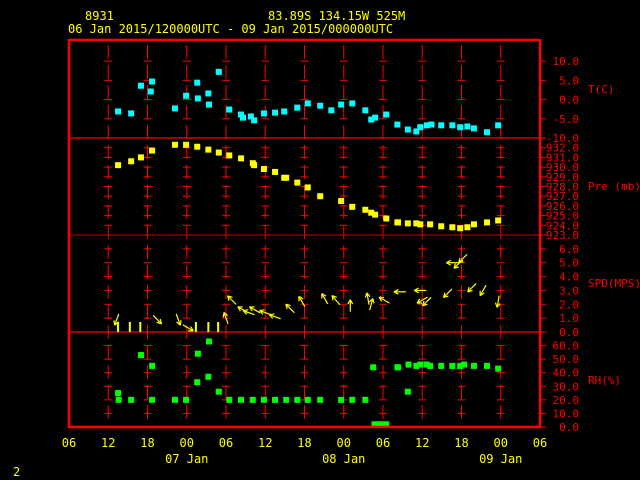  I want to click on y-tick-label: 931.0, so click(562, 157).